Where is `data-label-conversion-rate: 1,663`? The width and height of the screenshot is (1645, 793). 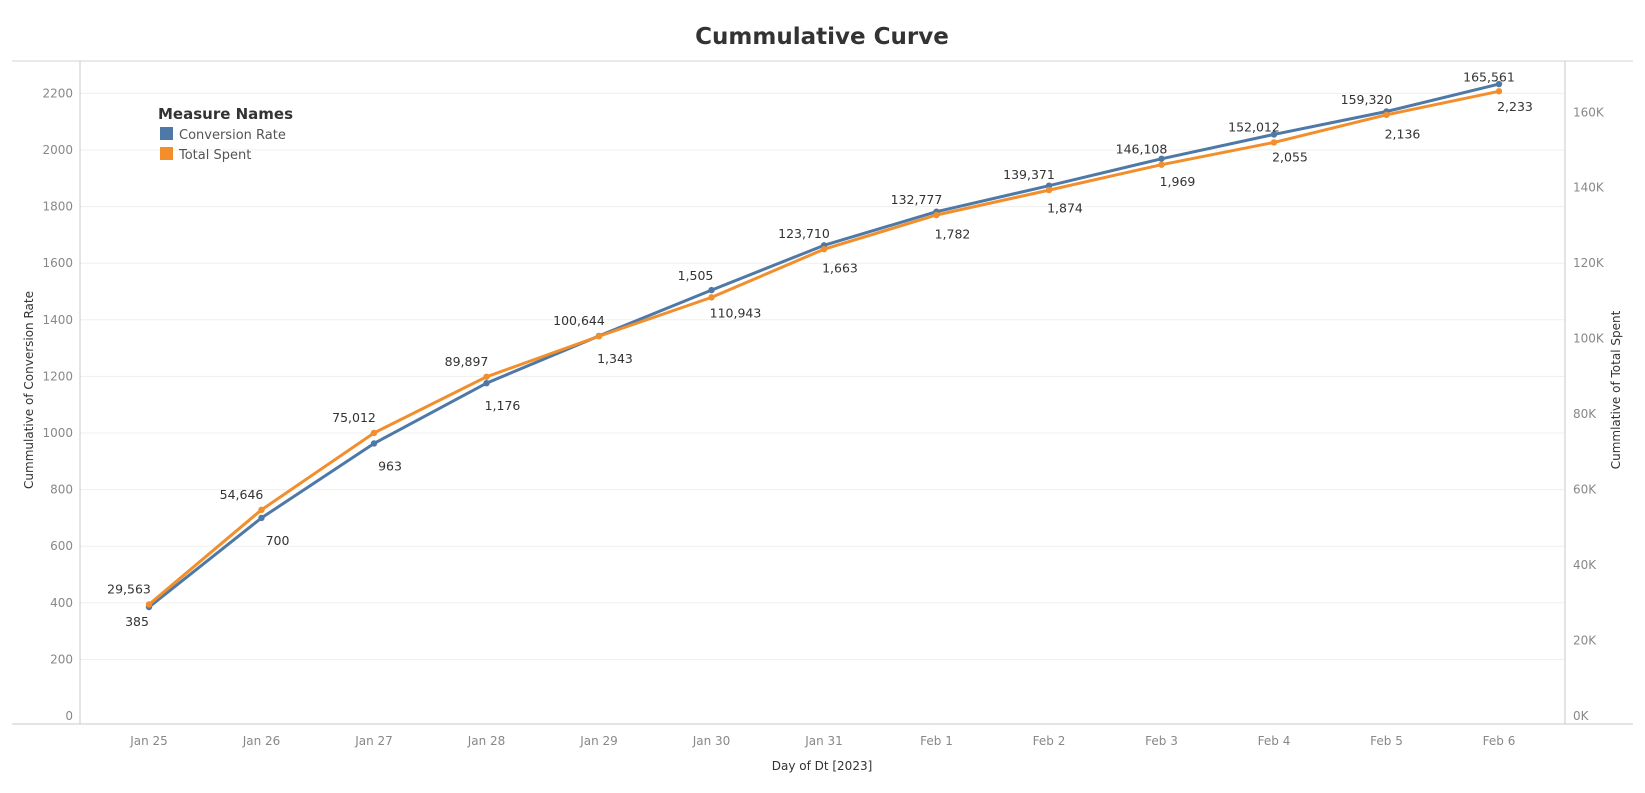
data-label-conversion-rate: 1,663 is located at coordinates (840, 267).